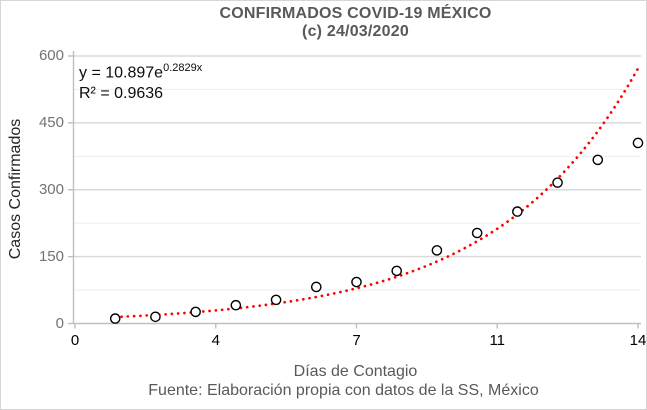 The image size is (647, 410). Describe the element at coordinates (355, 13) in the screenshot. I see `chart-title-line1: CONFIRMADOS COVID-19 MÉXICO` at that location.